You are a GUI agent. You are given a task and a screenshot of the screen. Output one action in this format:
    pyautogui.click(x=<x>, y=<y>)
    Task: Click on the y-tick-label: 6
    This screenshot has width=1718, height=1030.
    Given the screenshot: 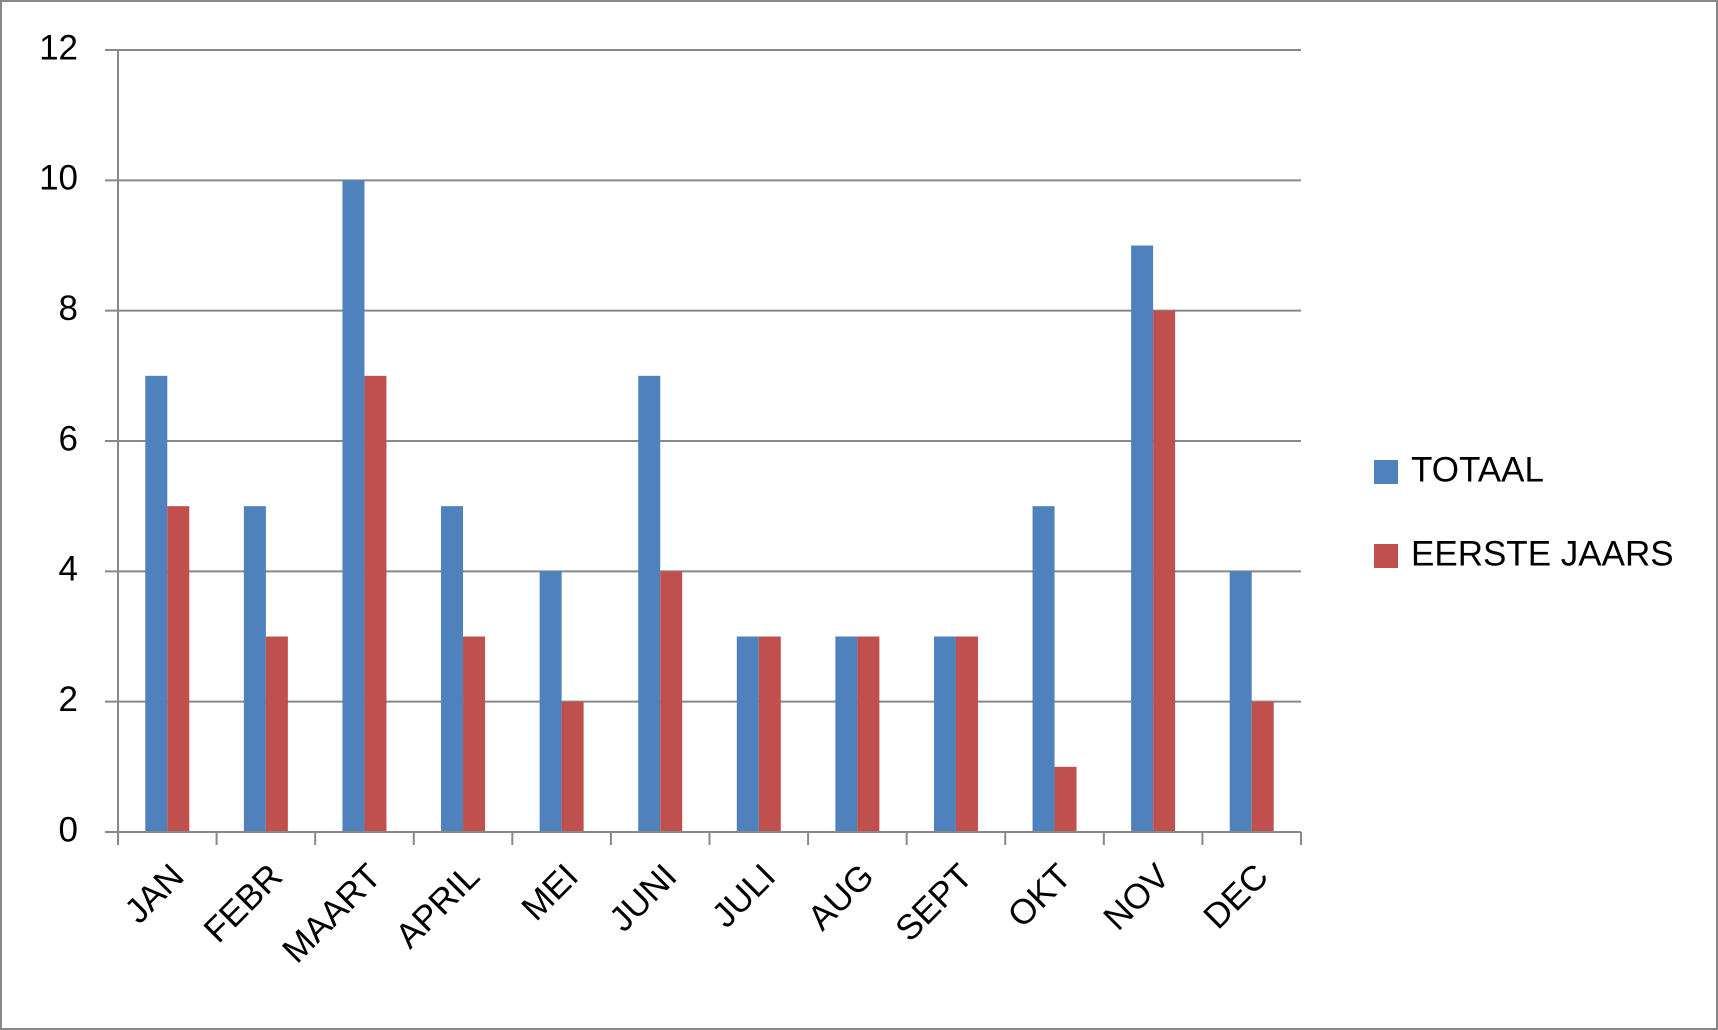 What is the action you would take?
    pyautogui.click(x=68, y=438)
    